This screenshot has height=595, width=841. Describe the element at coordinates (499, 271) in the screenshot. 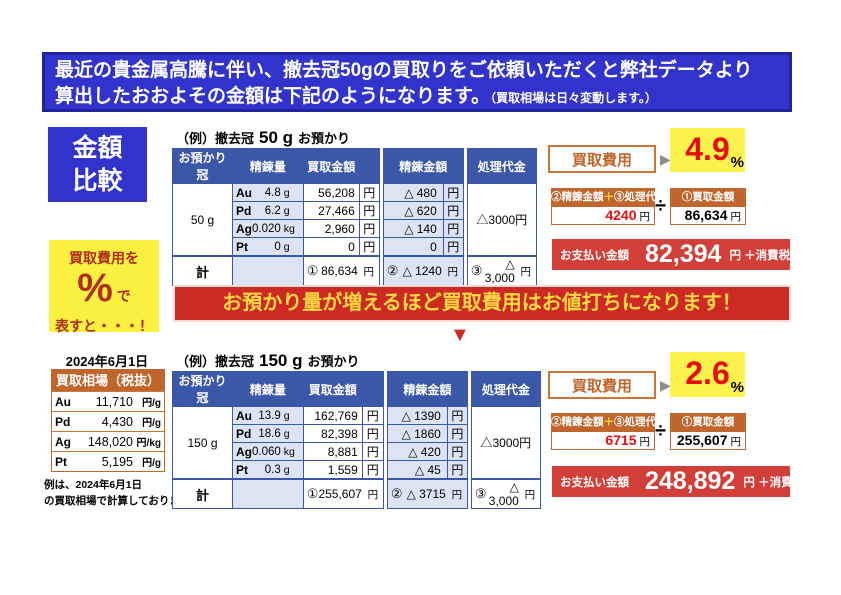

I see `total-disposal-value: △ 3,000` at that location.